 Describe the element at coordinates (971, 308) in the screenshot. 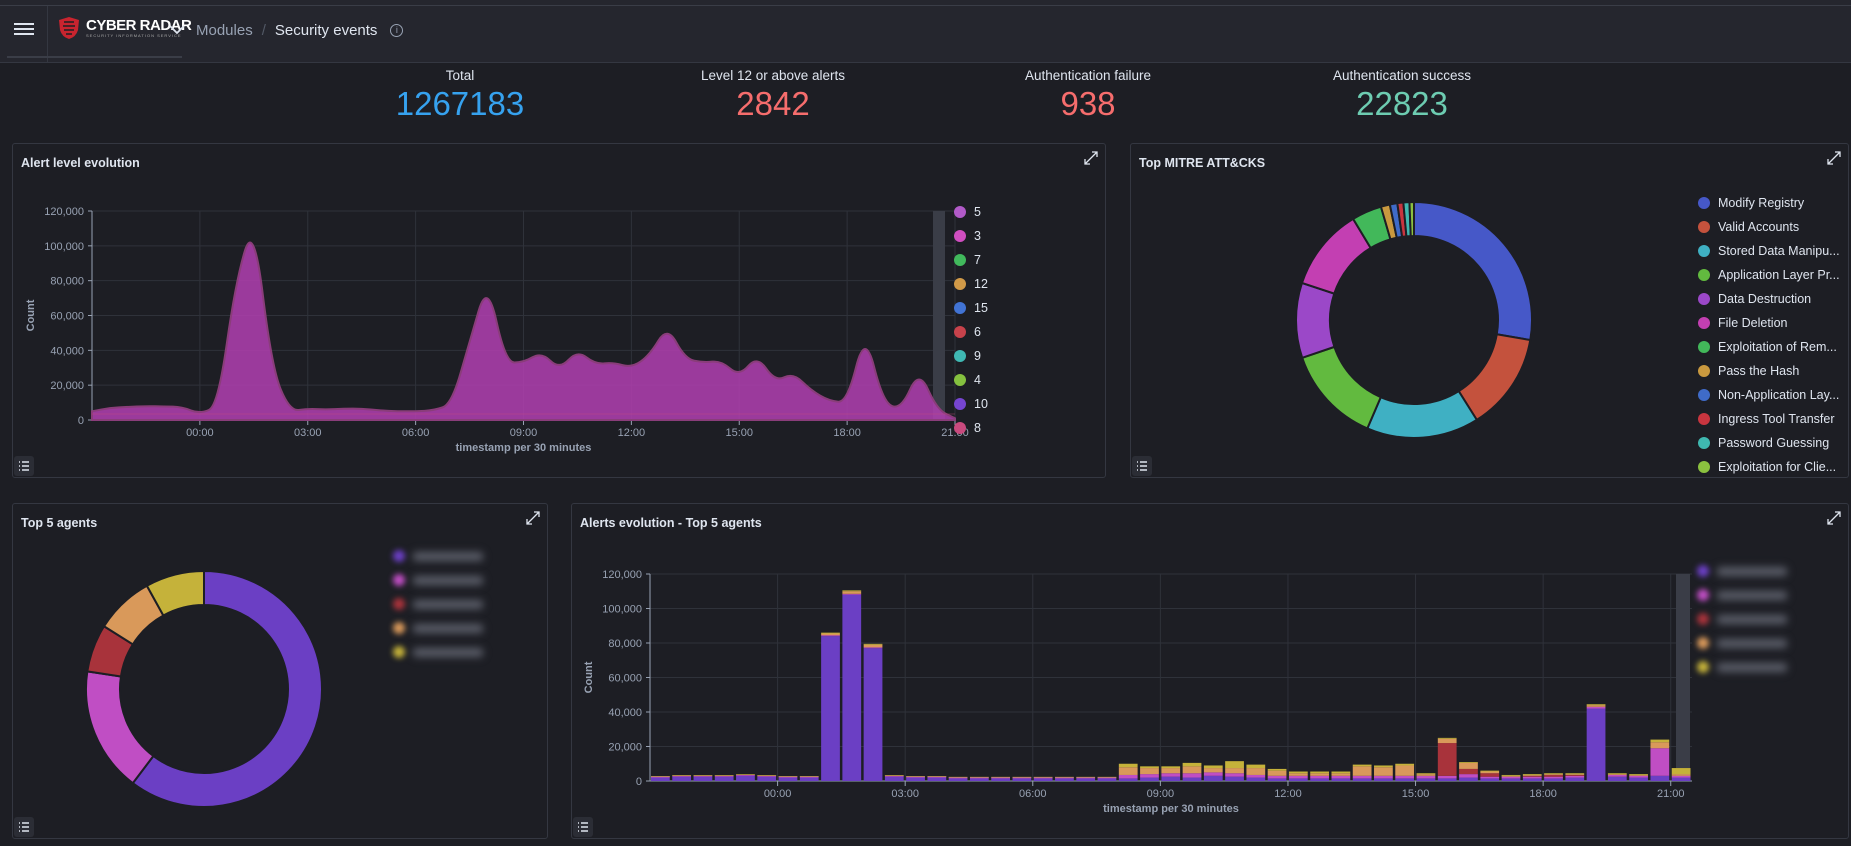

I see `legend-item: 15` at that location.